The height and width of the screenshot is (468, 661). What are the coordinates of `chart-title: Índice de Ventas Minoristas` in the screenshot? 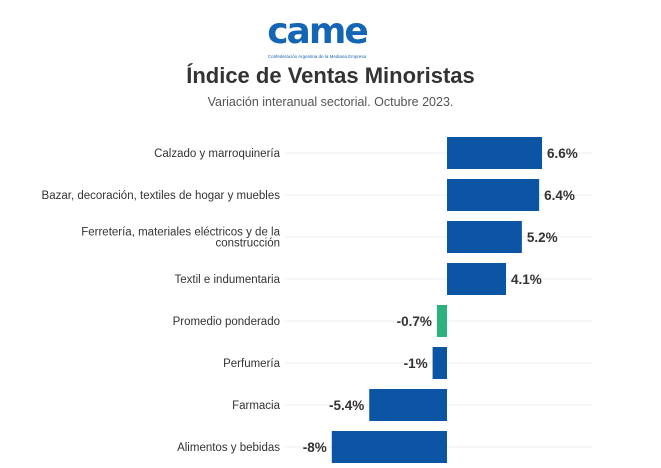 It's located at (330, 75).